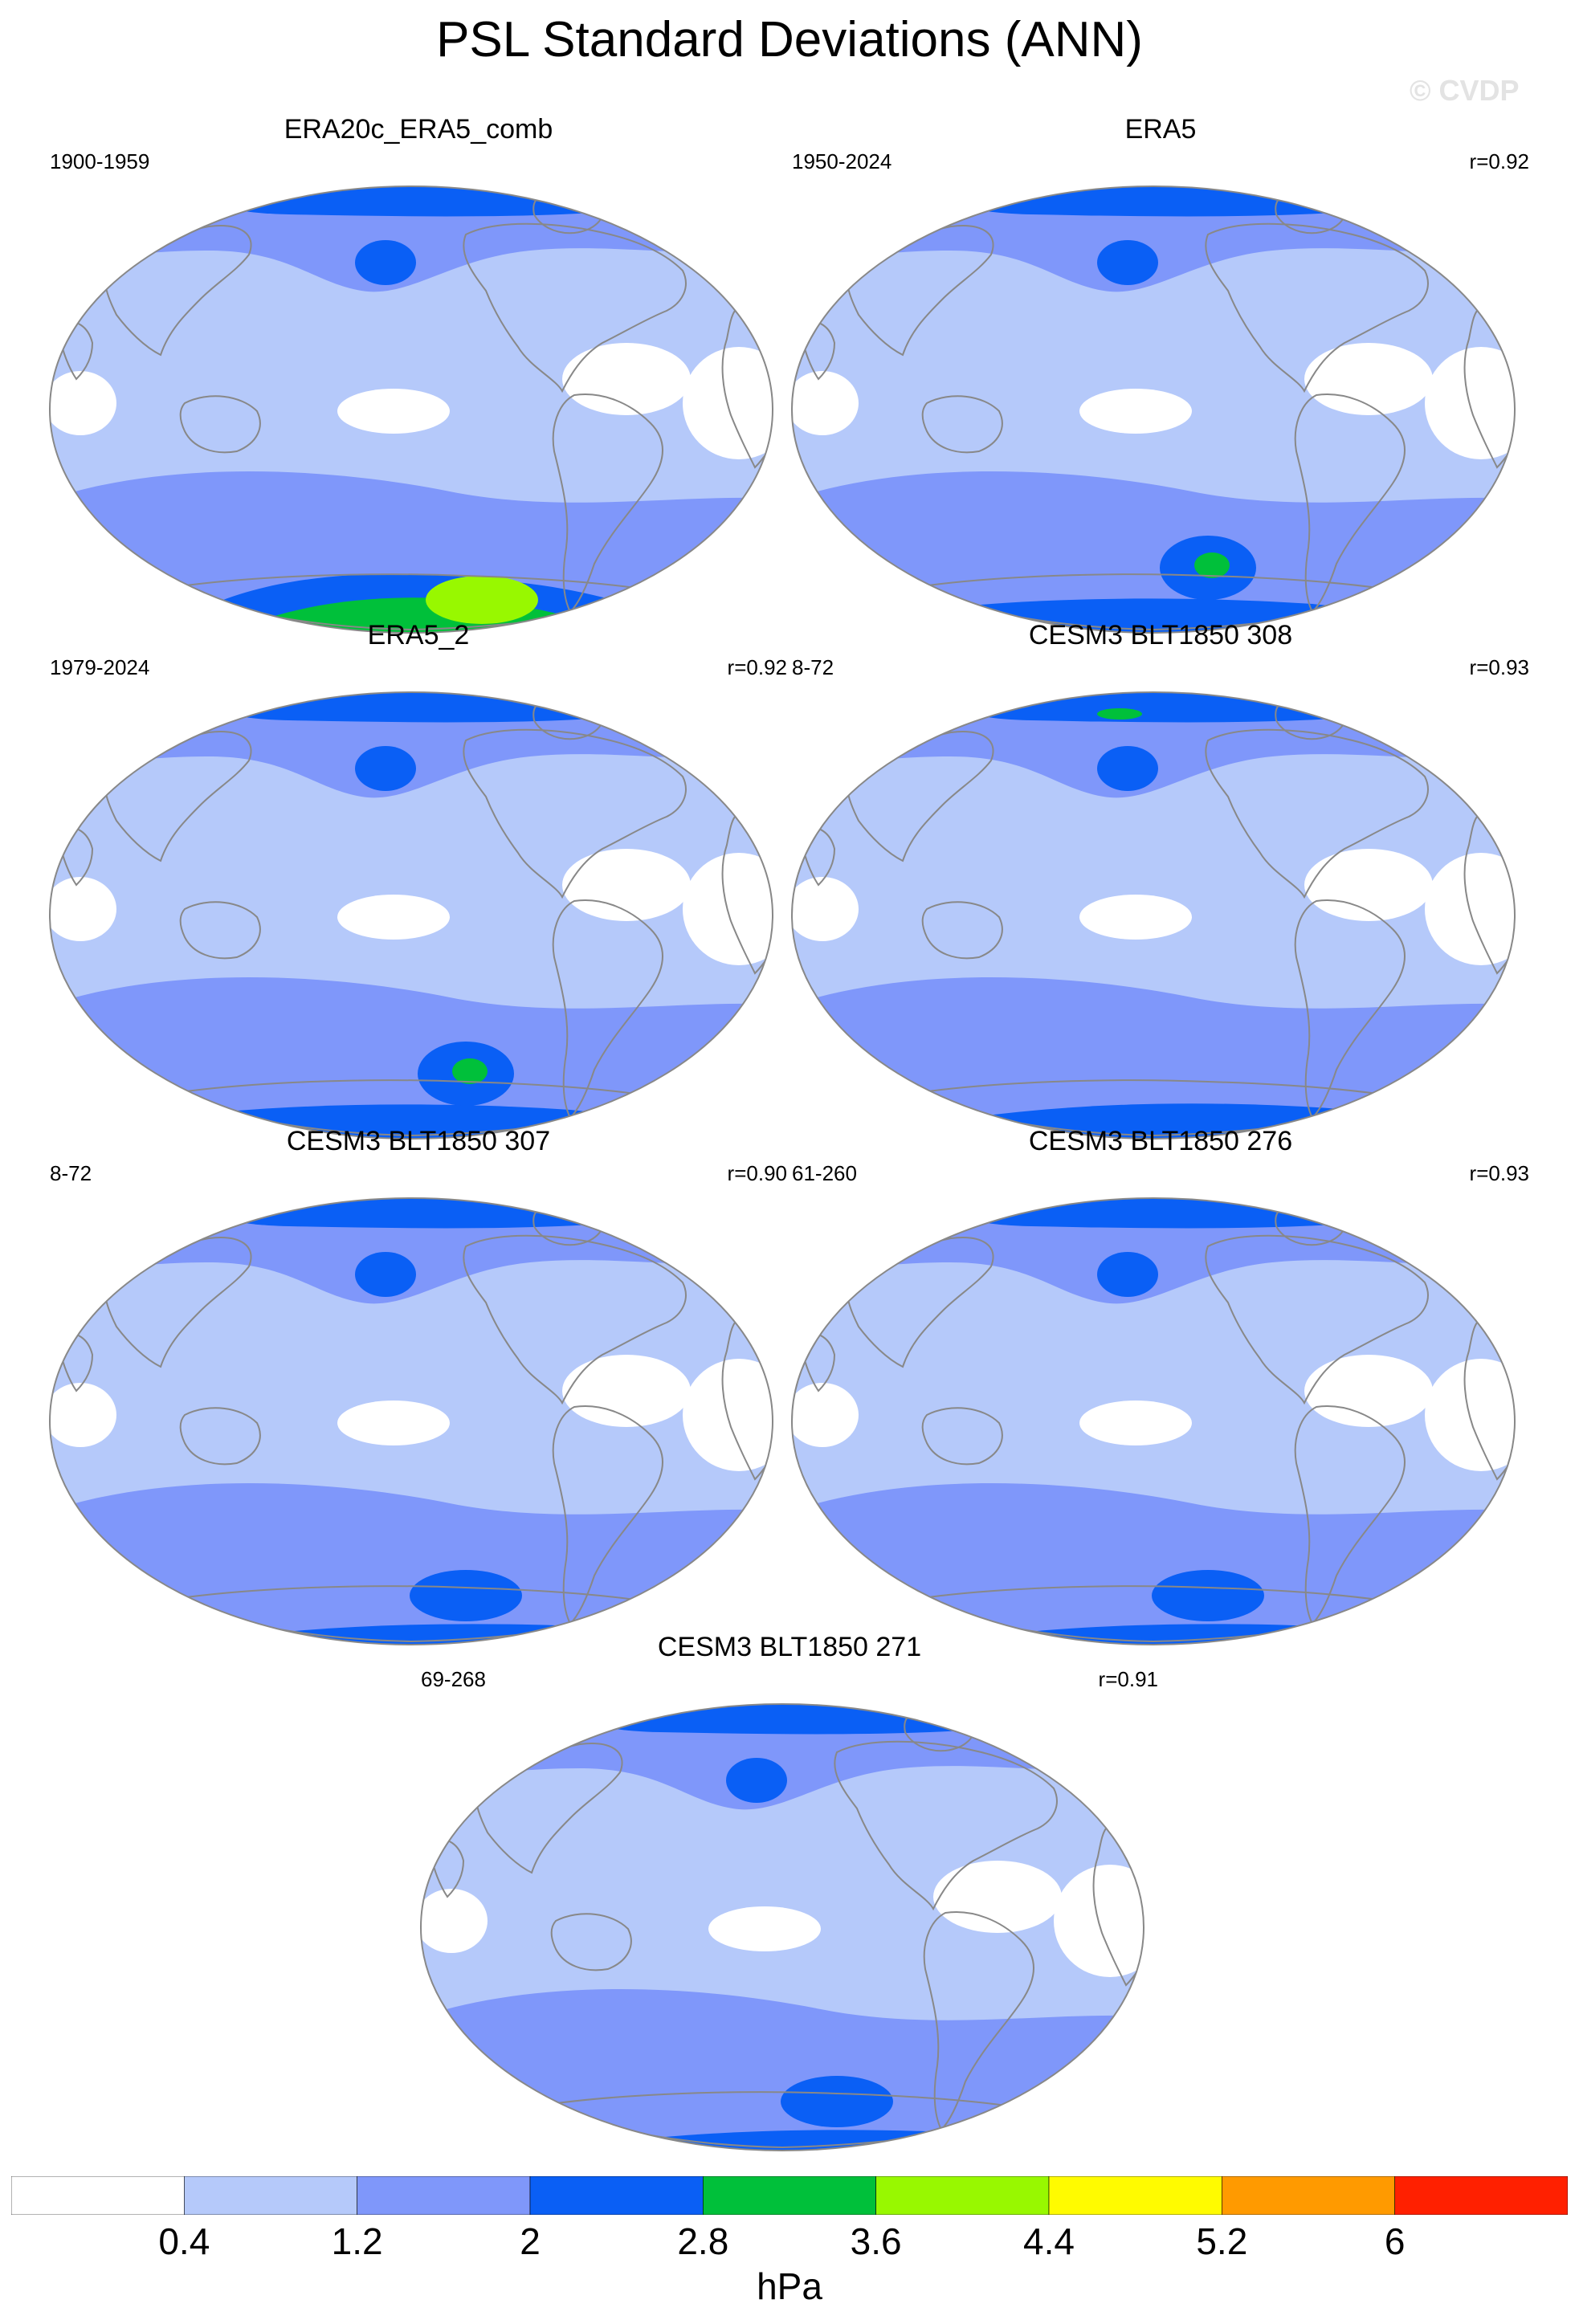  I want to click on map-cesm271, so click(782, 1927).